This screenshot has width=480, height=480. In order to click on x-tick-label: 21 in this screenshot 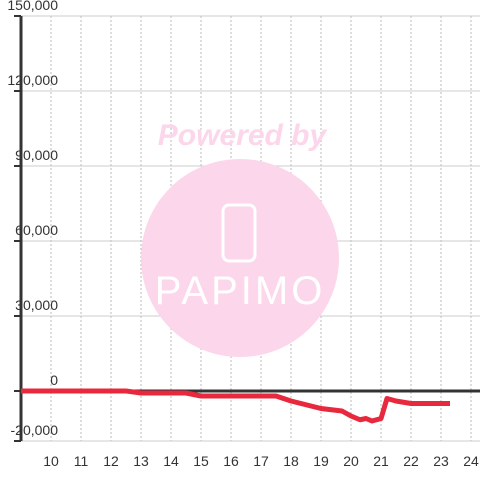, I will do `click(381, 461)`.